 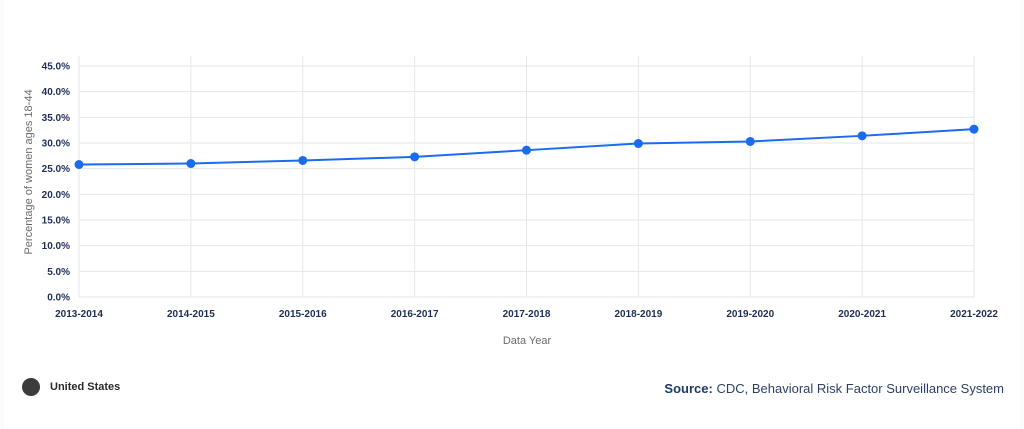 What do you see at coordinates (527, 341) in the screenshot?
I see `x-axis-title: Data Year` at bounding box center [527, 341].